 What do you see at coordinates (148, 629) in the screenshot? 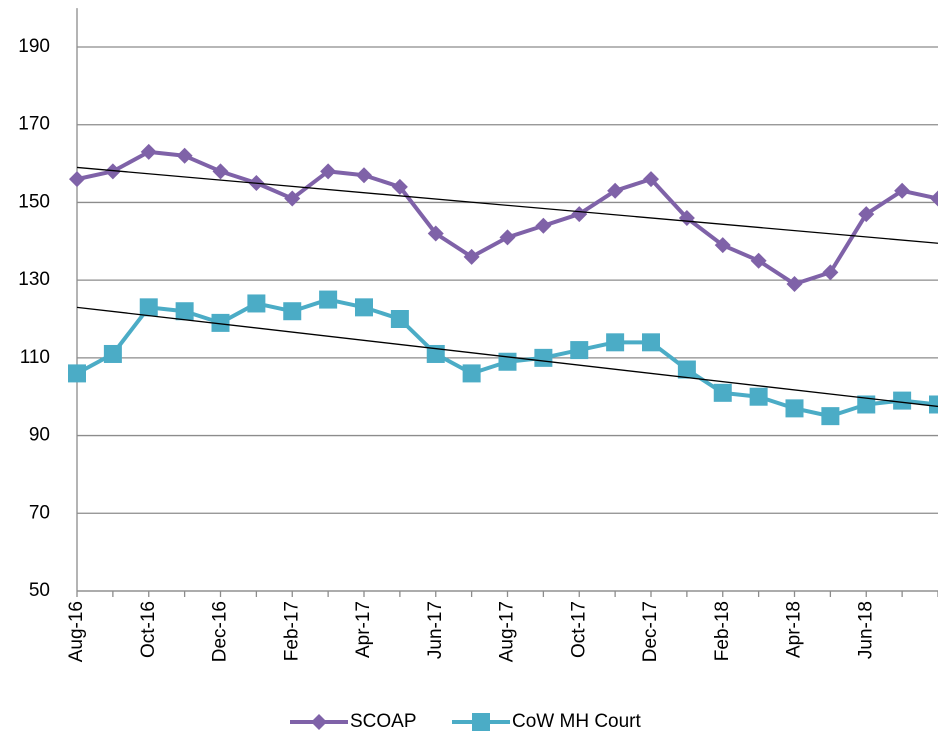
I see `x-tick-label: Oct-16` at bounding box center [148, 629].